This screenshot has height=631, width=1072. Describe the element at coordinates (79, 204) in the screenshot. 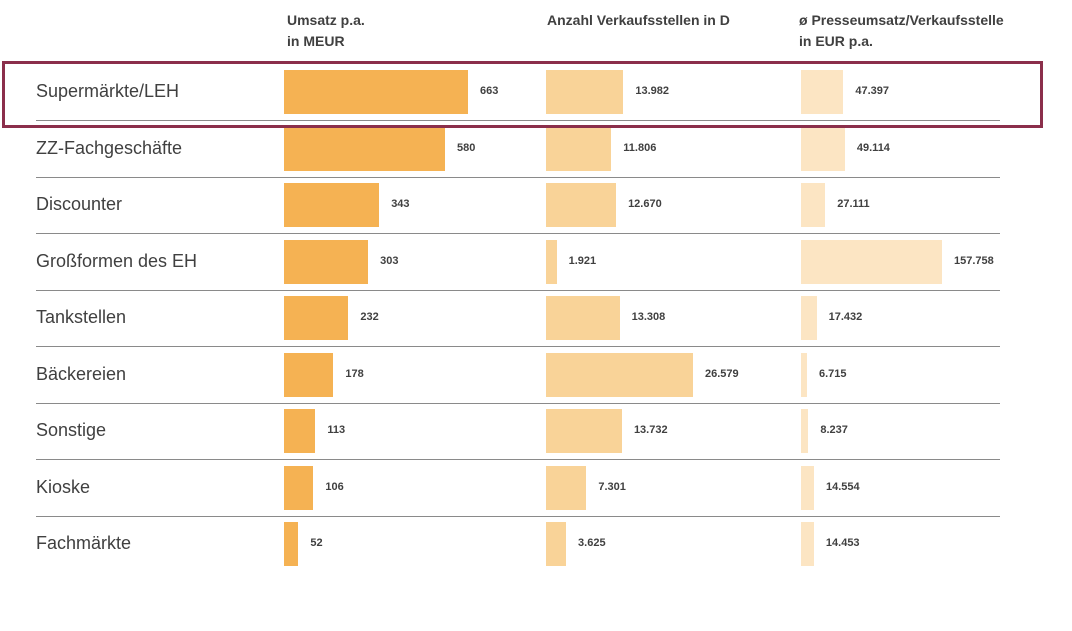

I see `category-label: Discounter` at that location.